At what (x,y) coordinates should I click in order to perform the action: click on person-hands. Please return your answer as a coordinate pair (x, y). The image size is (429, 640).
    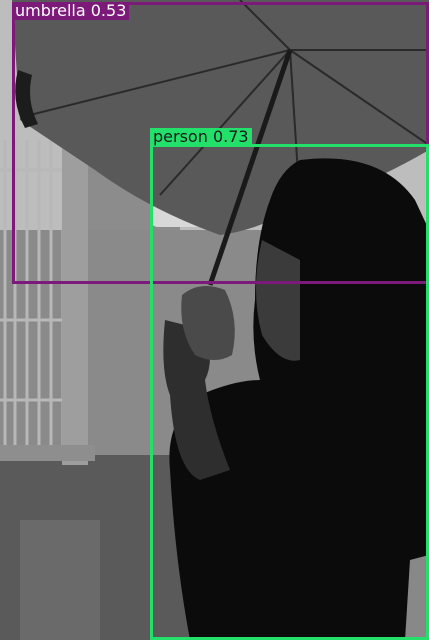
    Looking at the image, I should click on (208, 323).